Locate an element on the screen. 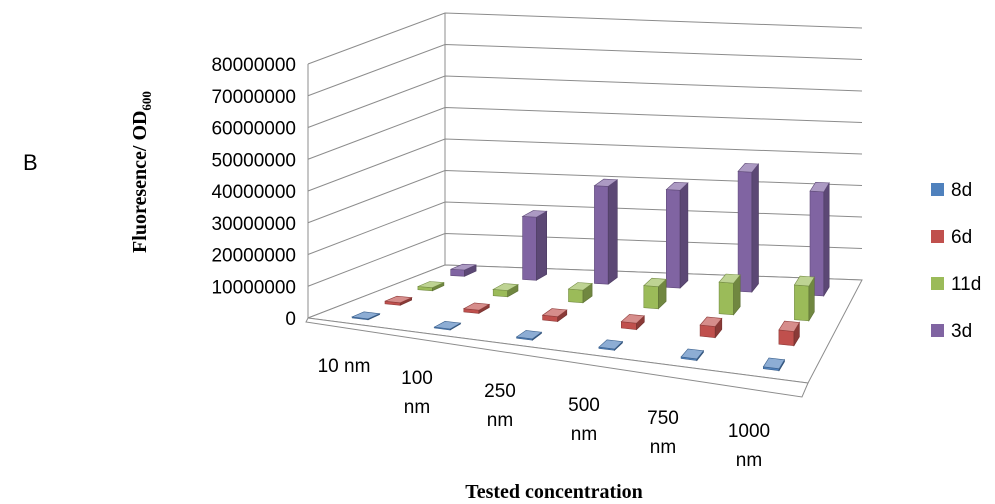 The width and height of the screenshot is (995, 504). x-tick-label: 250 nm is located at coordinates (500, 406).